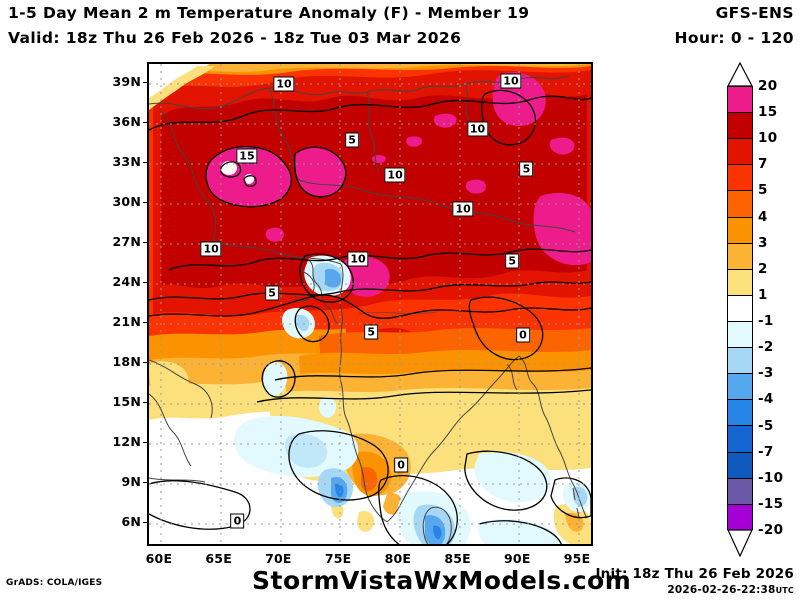 Image resolution: width=800 pixels, height=600 pixels. What do you see at coordinates (771, 503) in the screenshot?
I see `colorbar-tick-label: -15` at bounding box center [771, 503].